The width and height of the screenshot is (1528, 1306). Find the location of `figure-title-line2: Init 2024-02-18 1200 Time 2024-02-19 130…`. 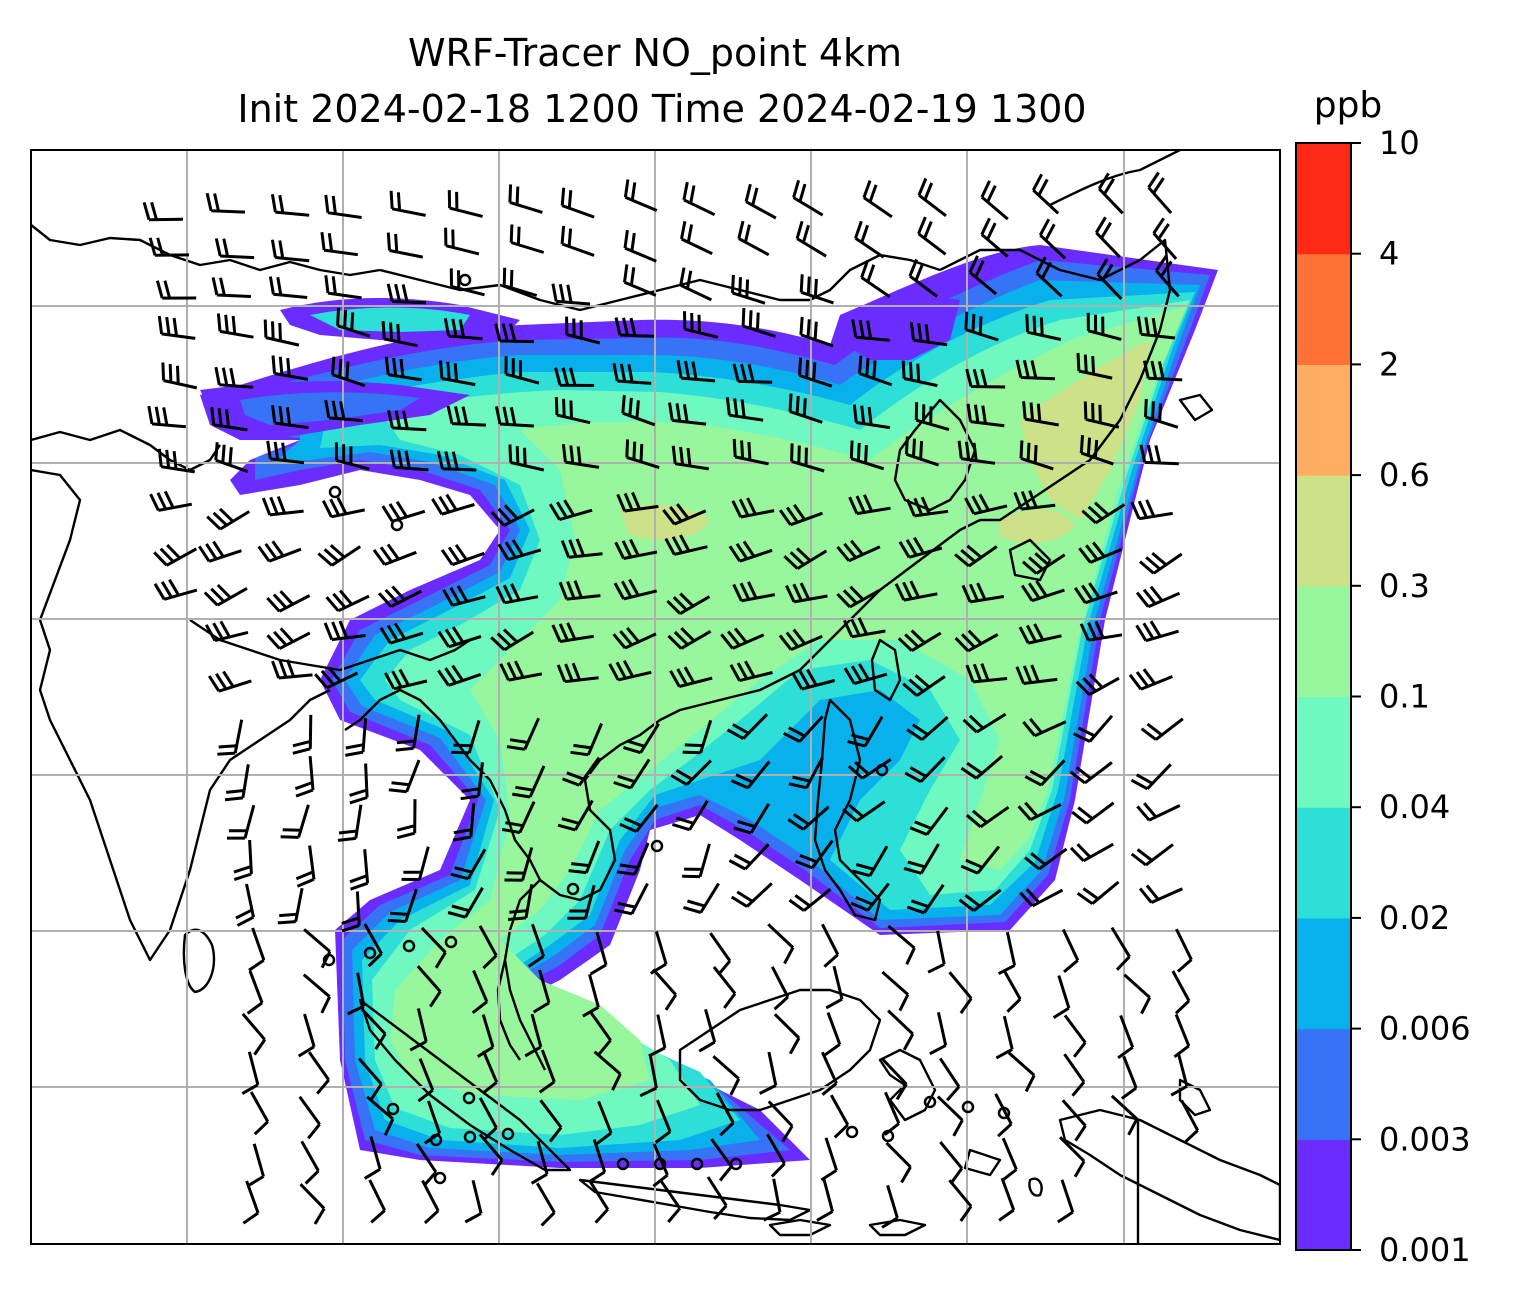

figure-title-line2: Init 2024-02-18 1200 Time 2024-02-19 130… is located at coordinates (661, 109).